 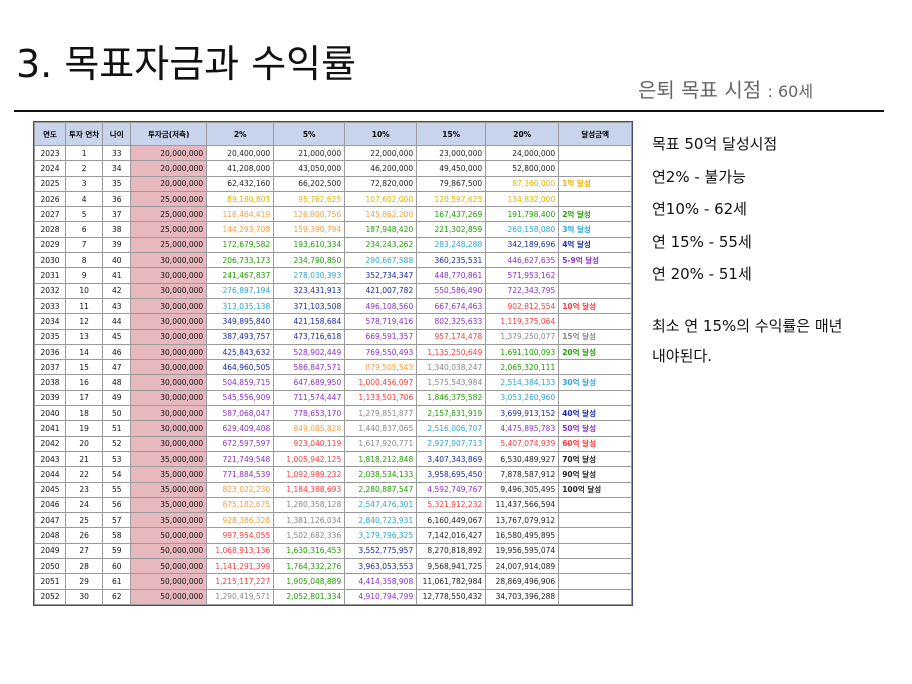 What do you see at coordinates (309, 474) in the screenshot?
I see `cell-col-5pct: 1,092,989,232` at bounding box center [309, 474].